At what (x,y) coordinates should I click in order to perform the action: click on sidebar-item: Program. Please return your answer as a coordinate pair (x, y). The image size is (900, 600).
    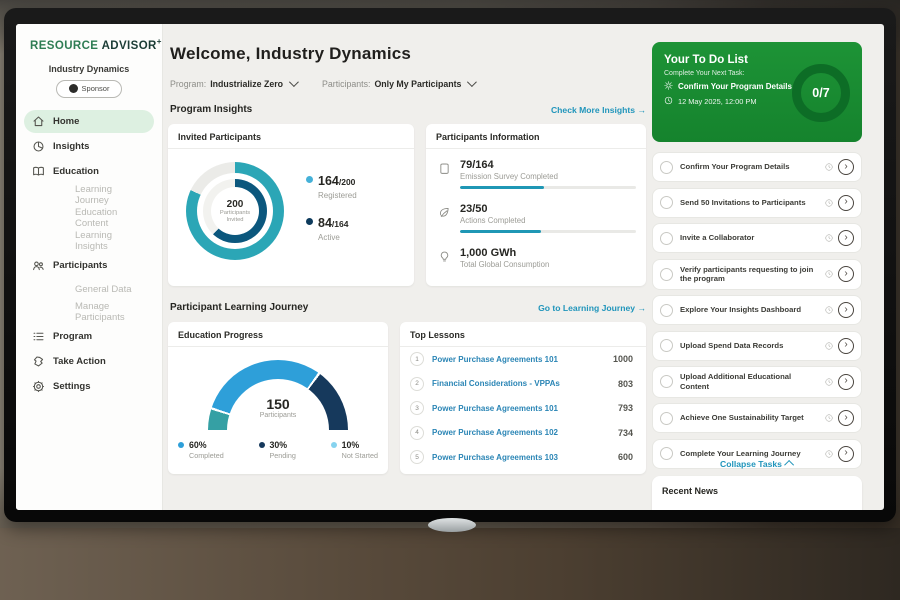
    Looking at the image, I should click on (89, 336).